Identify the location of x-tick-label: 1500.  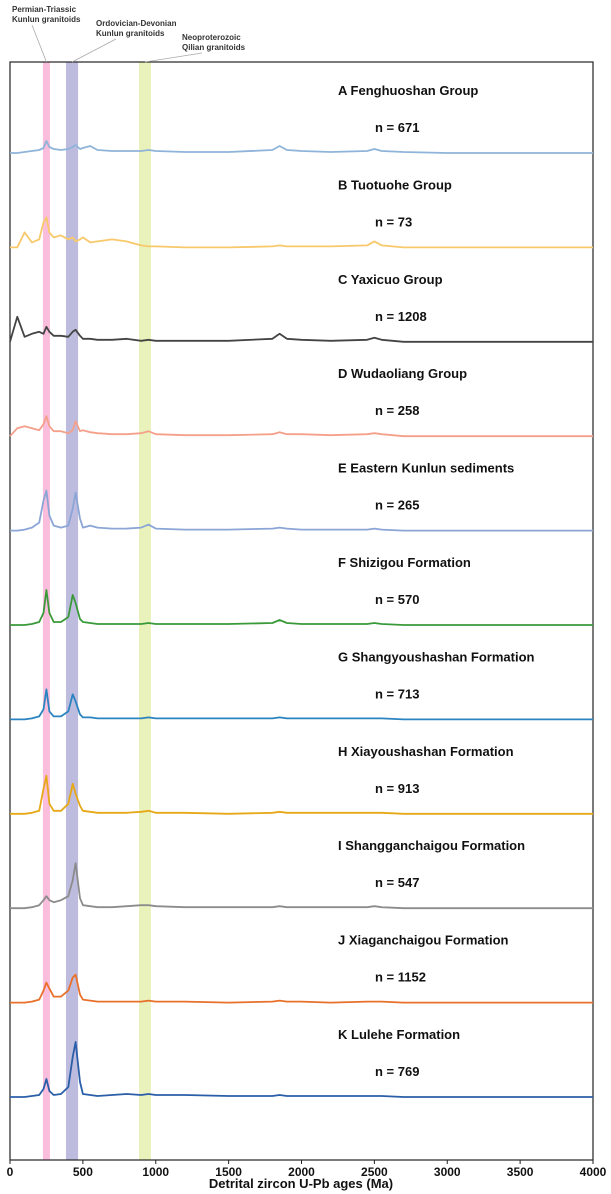
(228, 1172).